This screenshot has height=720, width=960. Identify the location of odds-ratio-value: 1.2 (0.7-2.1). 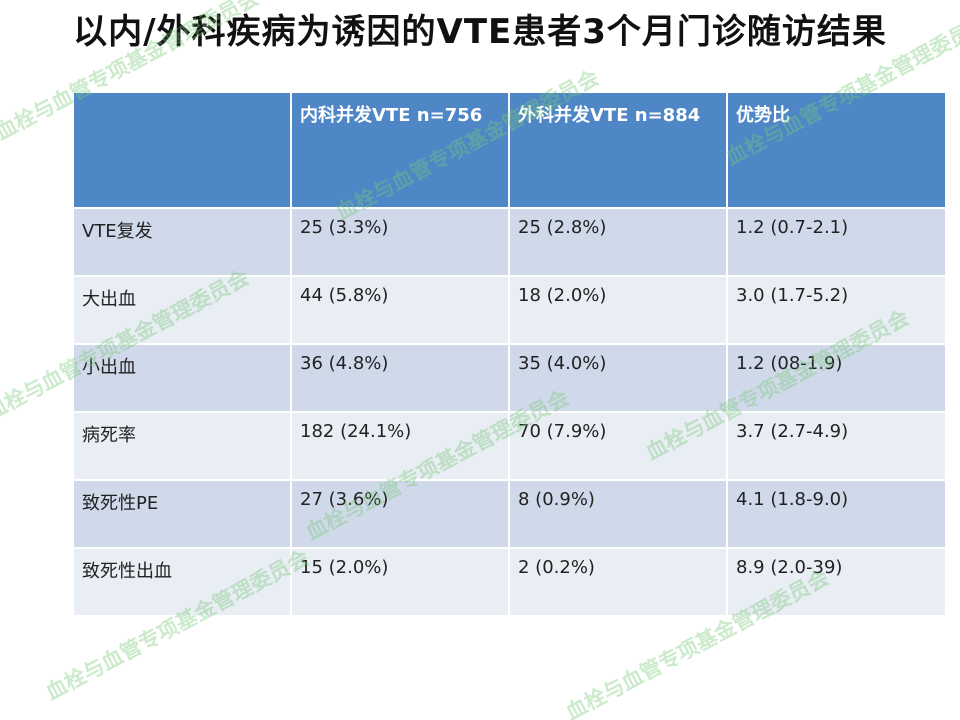
(836, 242).